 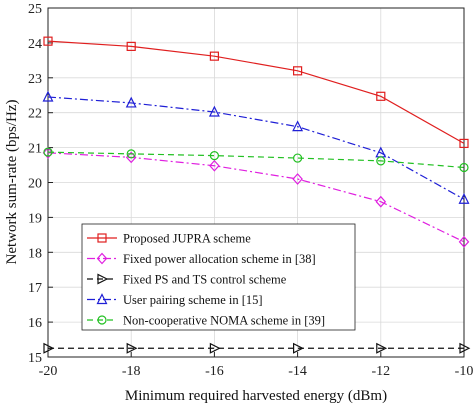 I want to click on x-tick-label: -10, so click(x=464, y=371).